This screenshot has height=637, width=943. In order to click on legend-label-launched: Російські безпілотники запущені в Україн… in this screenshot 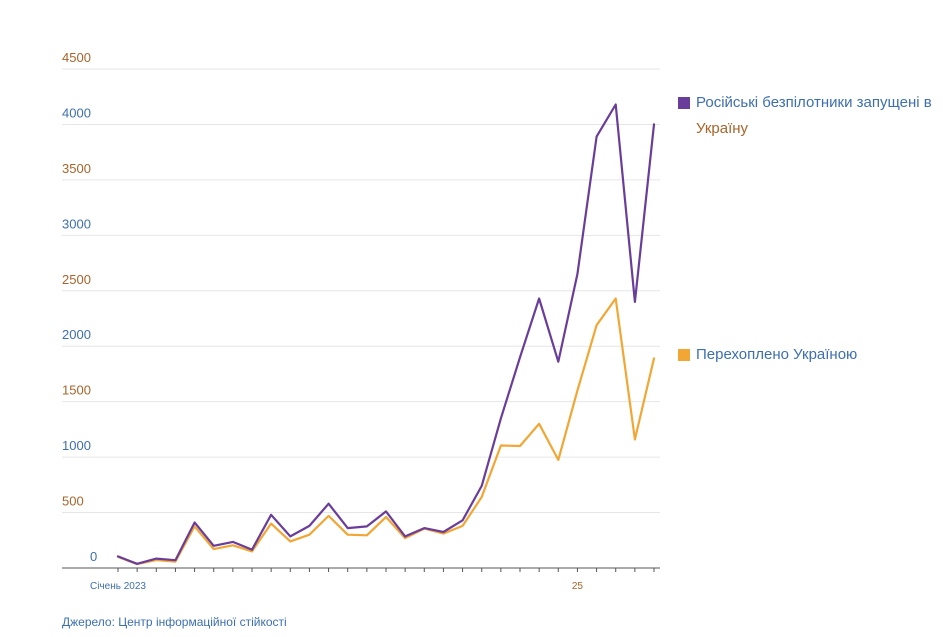, I will do `click(814, 116)`.